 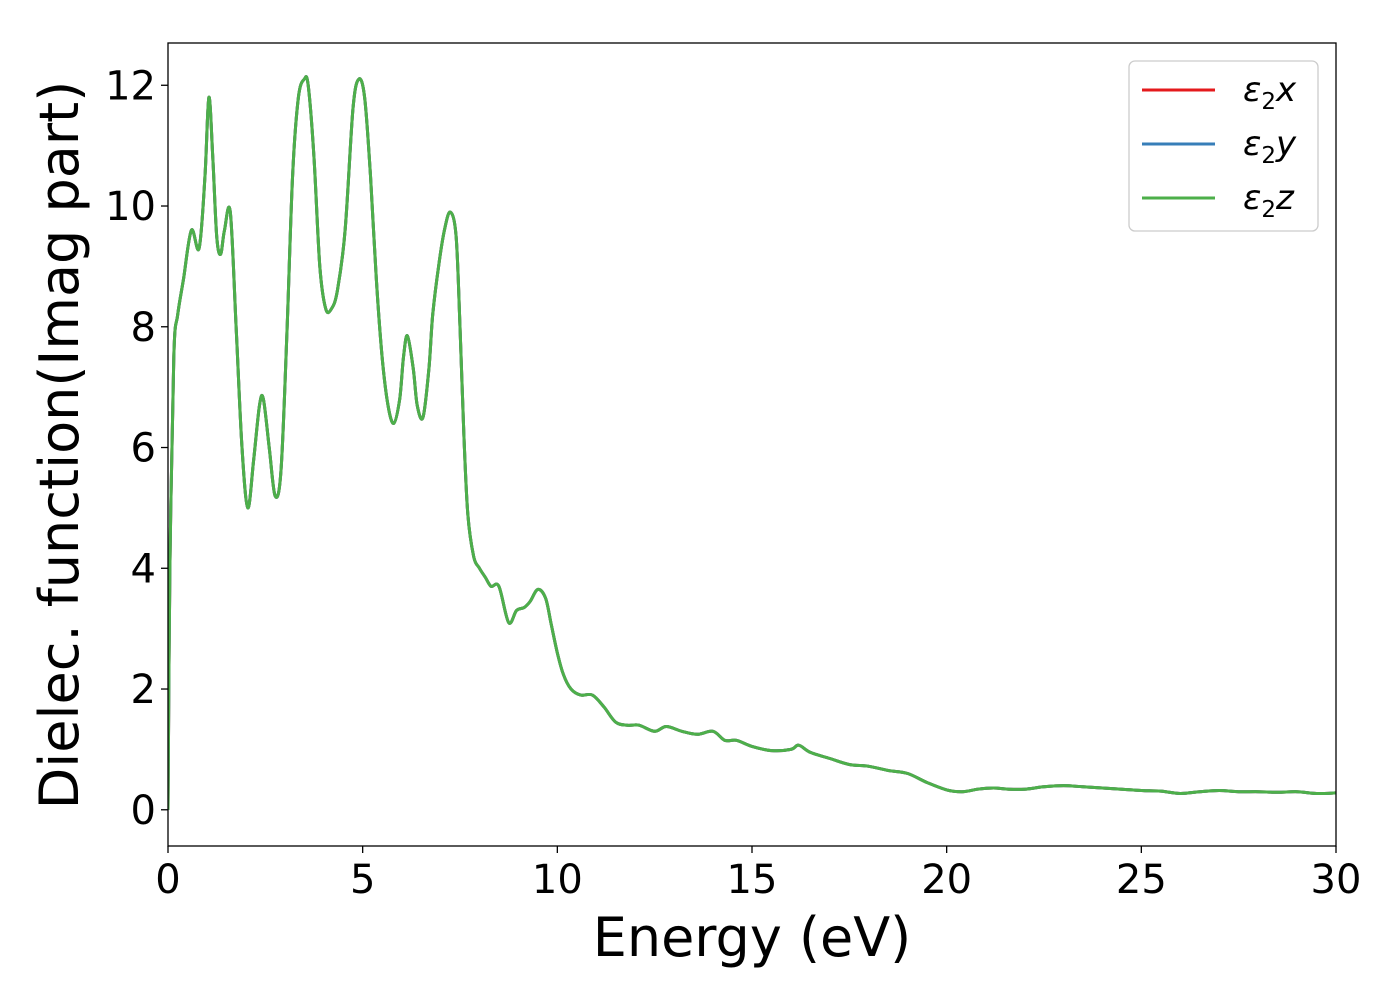 I want to click on legend-label-z: ε2z, so click(x=1269, y=200).